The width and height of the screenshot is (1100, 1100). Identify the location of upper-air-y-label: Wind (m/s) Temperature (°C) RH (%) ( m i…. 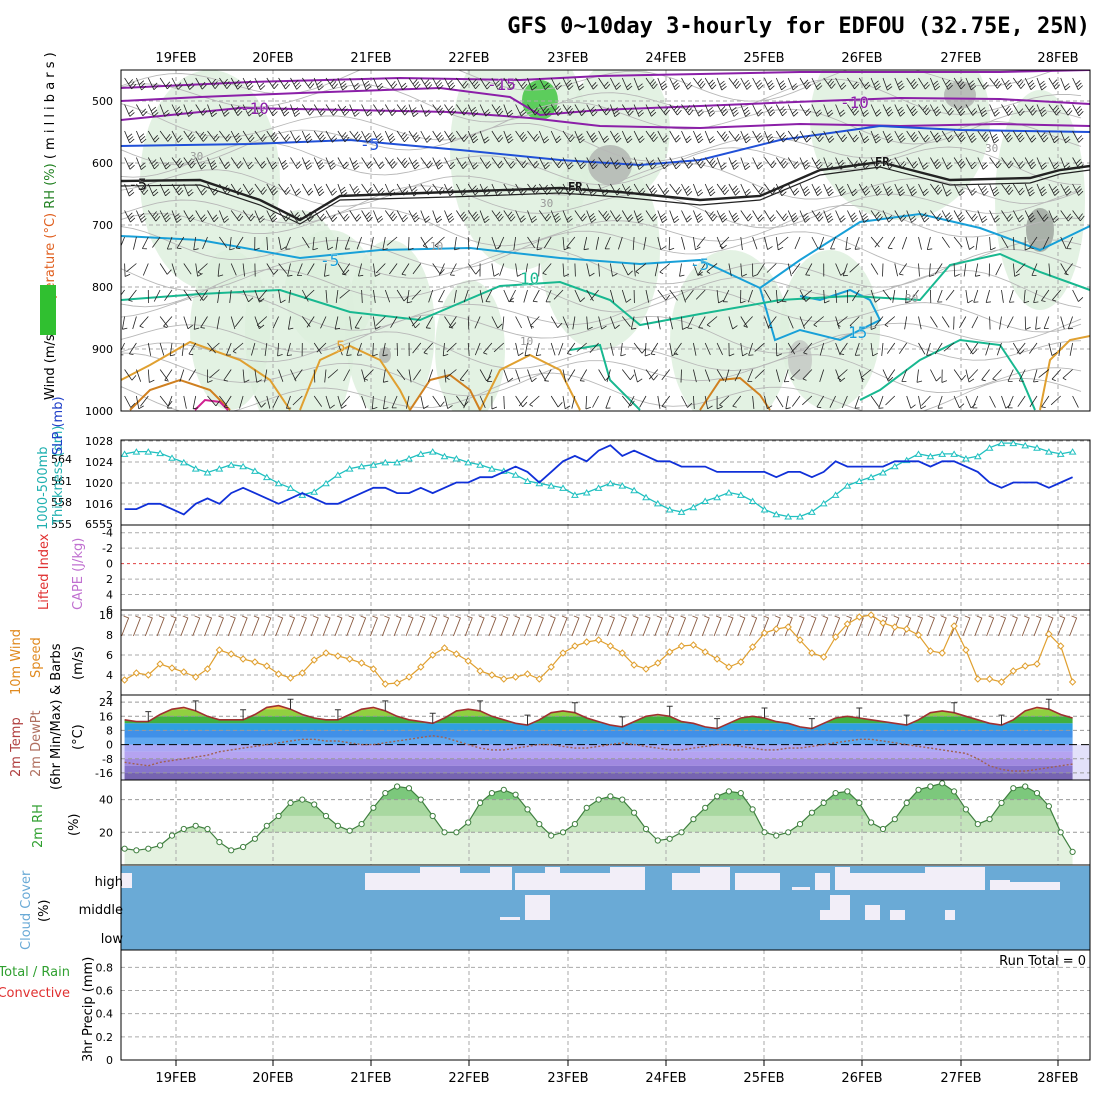
(50, 226).